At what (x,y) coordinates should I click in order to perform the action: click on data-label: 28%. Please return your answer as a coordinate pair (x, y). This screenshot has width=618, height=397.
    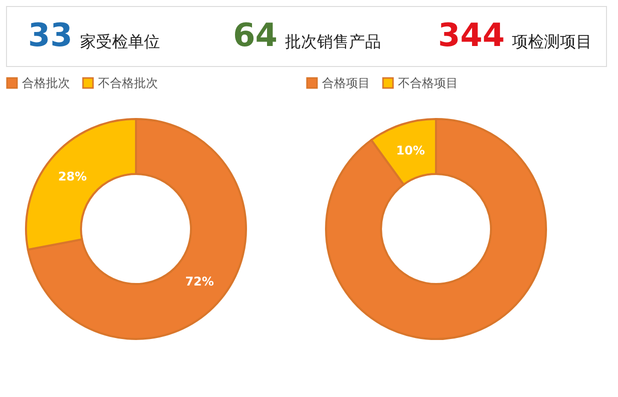
    Looking at the image, I should click on (72, 176).